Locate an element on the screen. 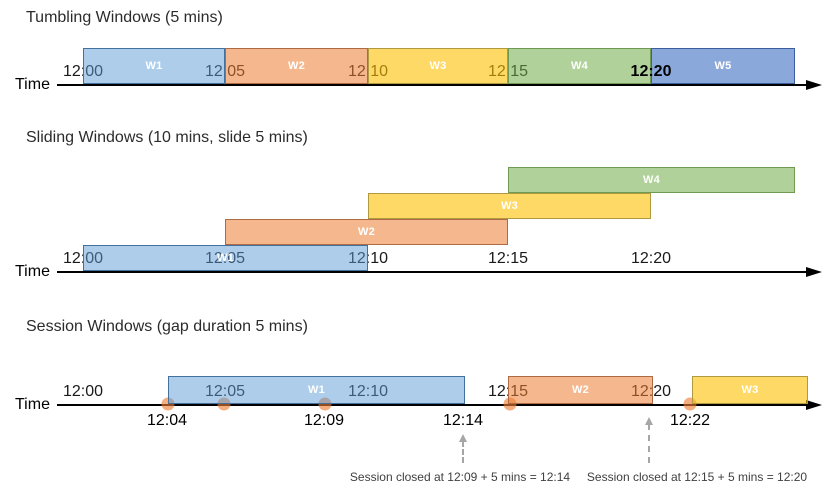  session-event-time-12-09: 12:09 is located at coordinates (324, 420).